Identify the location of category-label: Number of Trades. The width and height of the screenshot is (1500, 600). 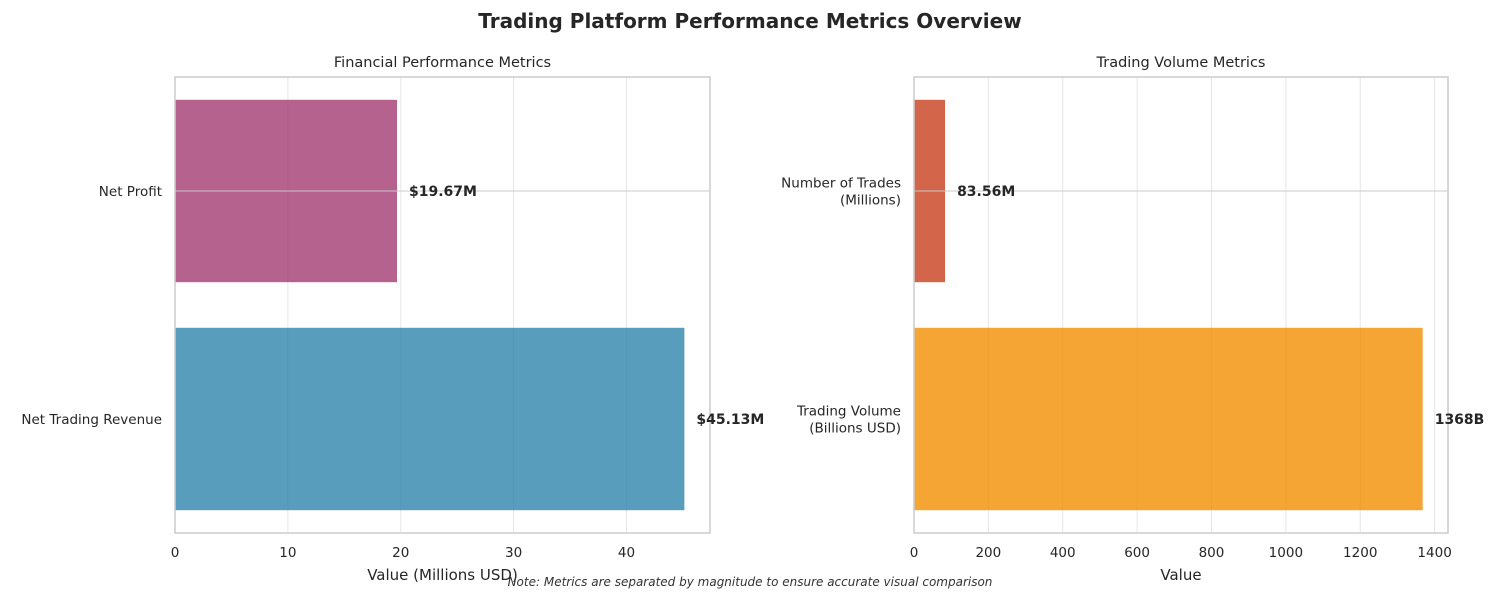
(841, 184).